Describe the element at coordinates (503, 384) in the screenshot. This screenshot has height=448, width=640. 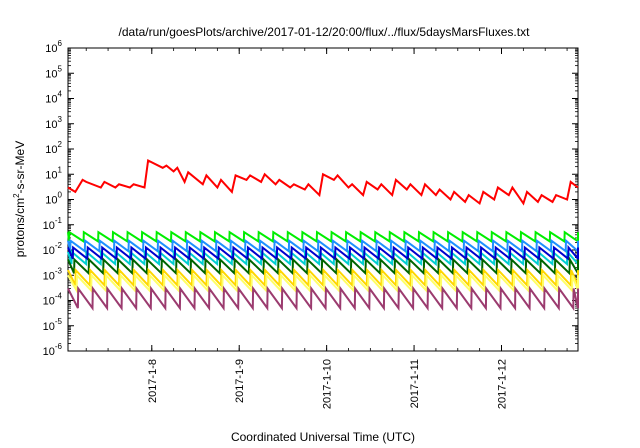
I see `x-tick-label: 2017-1-12` at that location.